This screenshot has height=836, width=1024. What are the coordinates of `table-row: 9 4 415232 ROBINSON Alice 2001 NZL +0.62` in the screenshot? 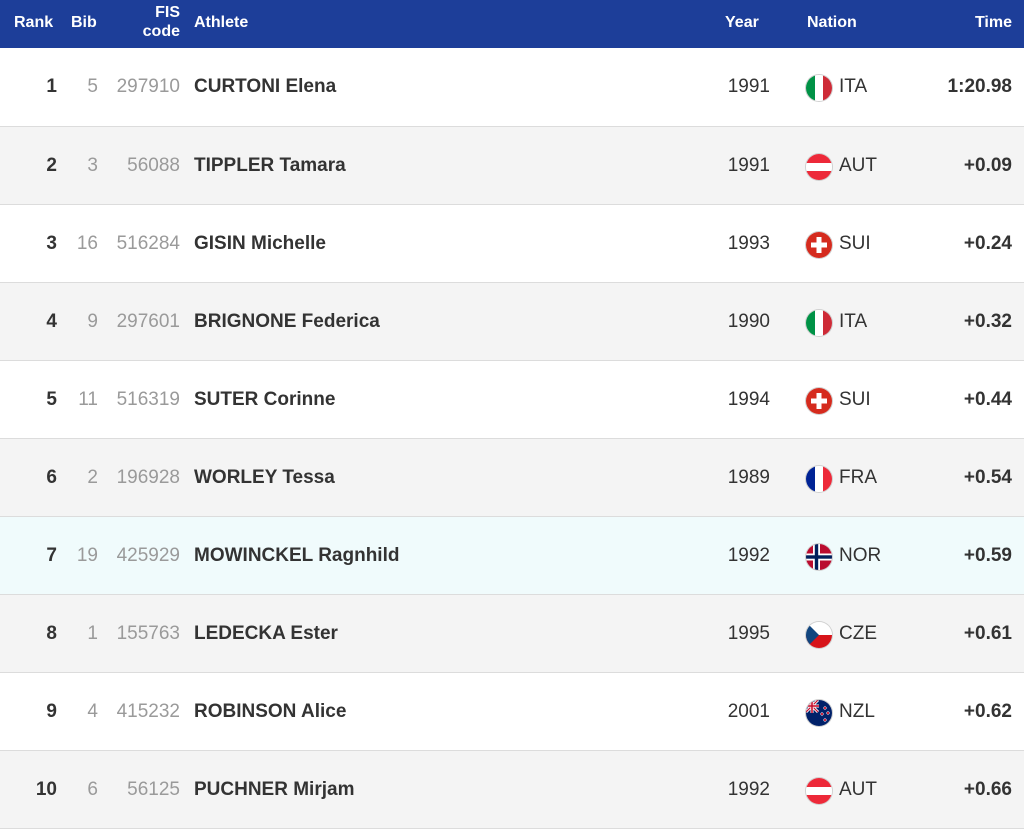 It's located at (512, 712).